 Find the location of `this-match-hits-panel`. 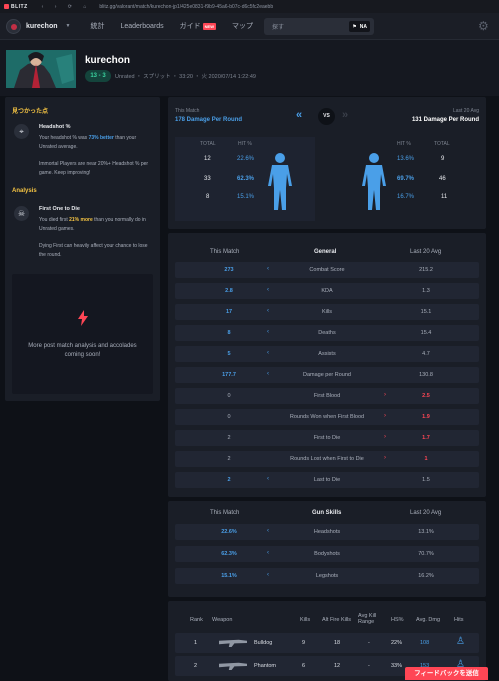

this-match-hits-panel is located at coordinates (245, 179).